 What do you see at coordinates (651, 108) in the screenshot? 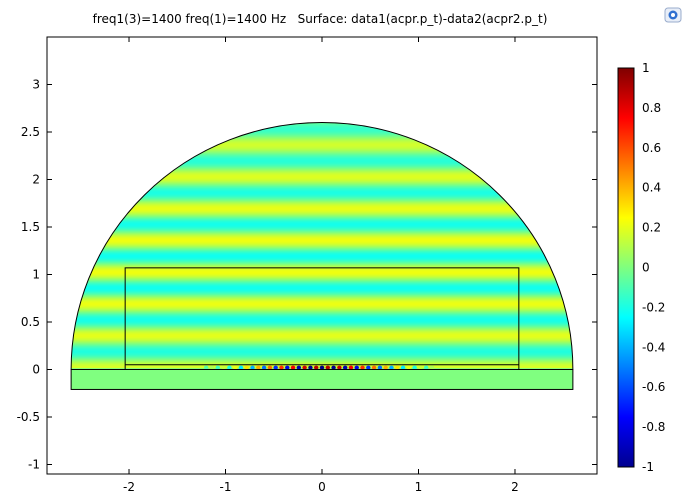
I see `colorbar-tick-label: 0.8` at bounding box center [651, 108].